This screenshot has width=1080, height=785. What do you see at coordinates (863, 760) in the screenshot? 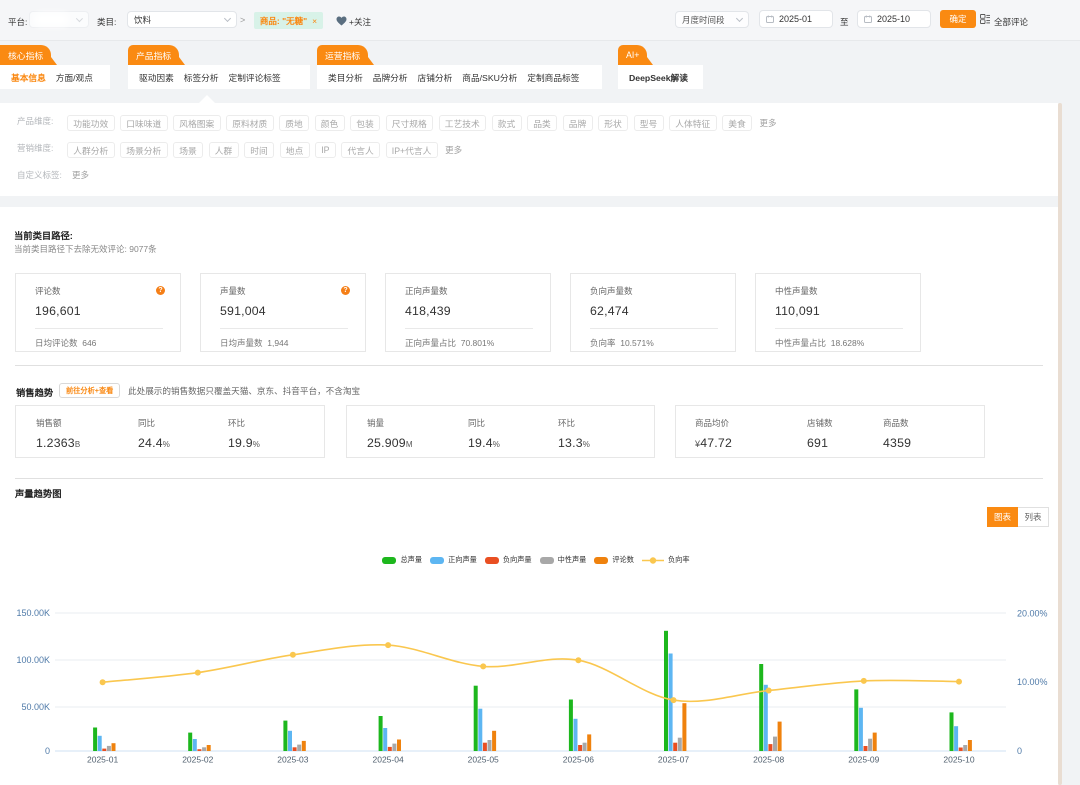
I see `svg-text: 2025-09` at bounding box center [863, 760].